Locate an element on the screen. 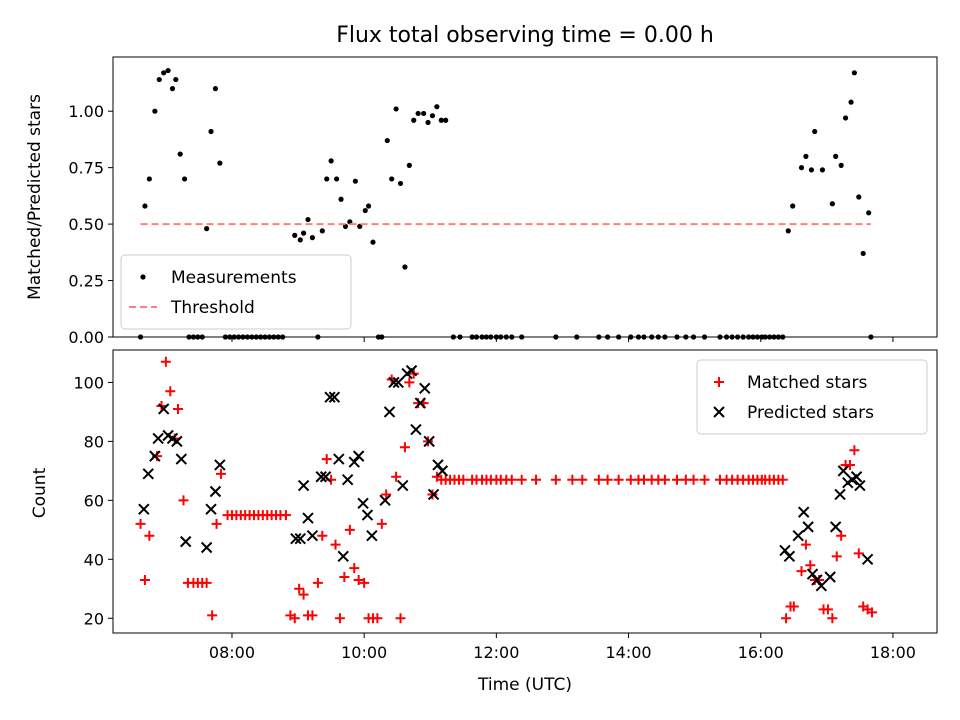 The height and width of the screenshot is (720, 960). x-tick-label: 14:00 is located at coordinates (628, 652).